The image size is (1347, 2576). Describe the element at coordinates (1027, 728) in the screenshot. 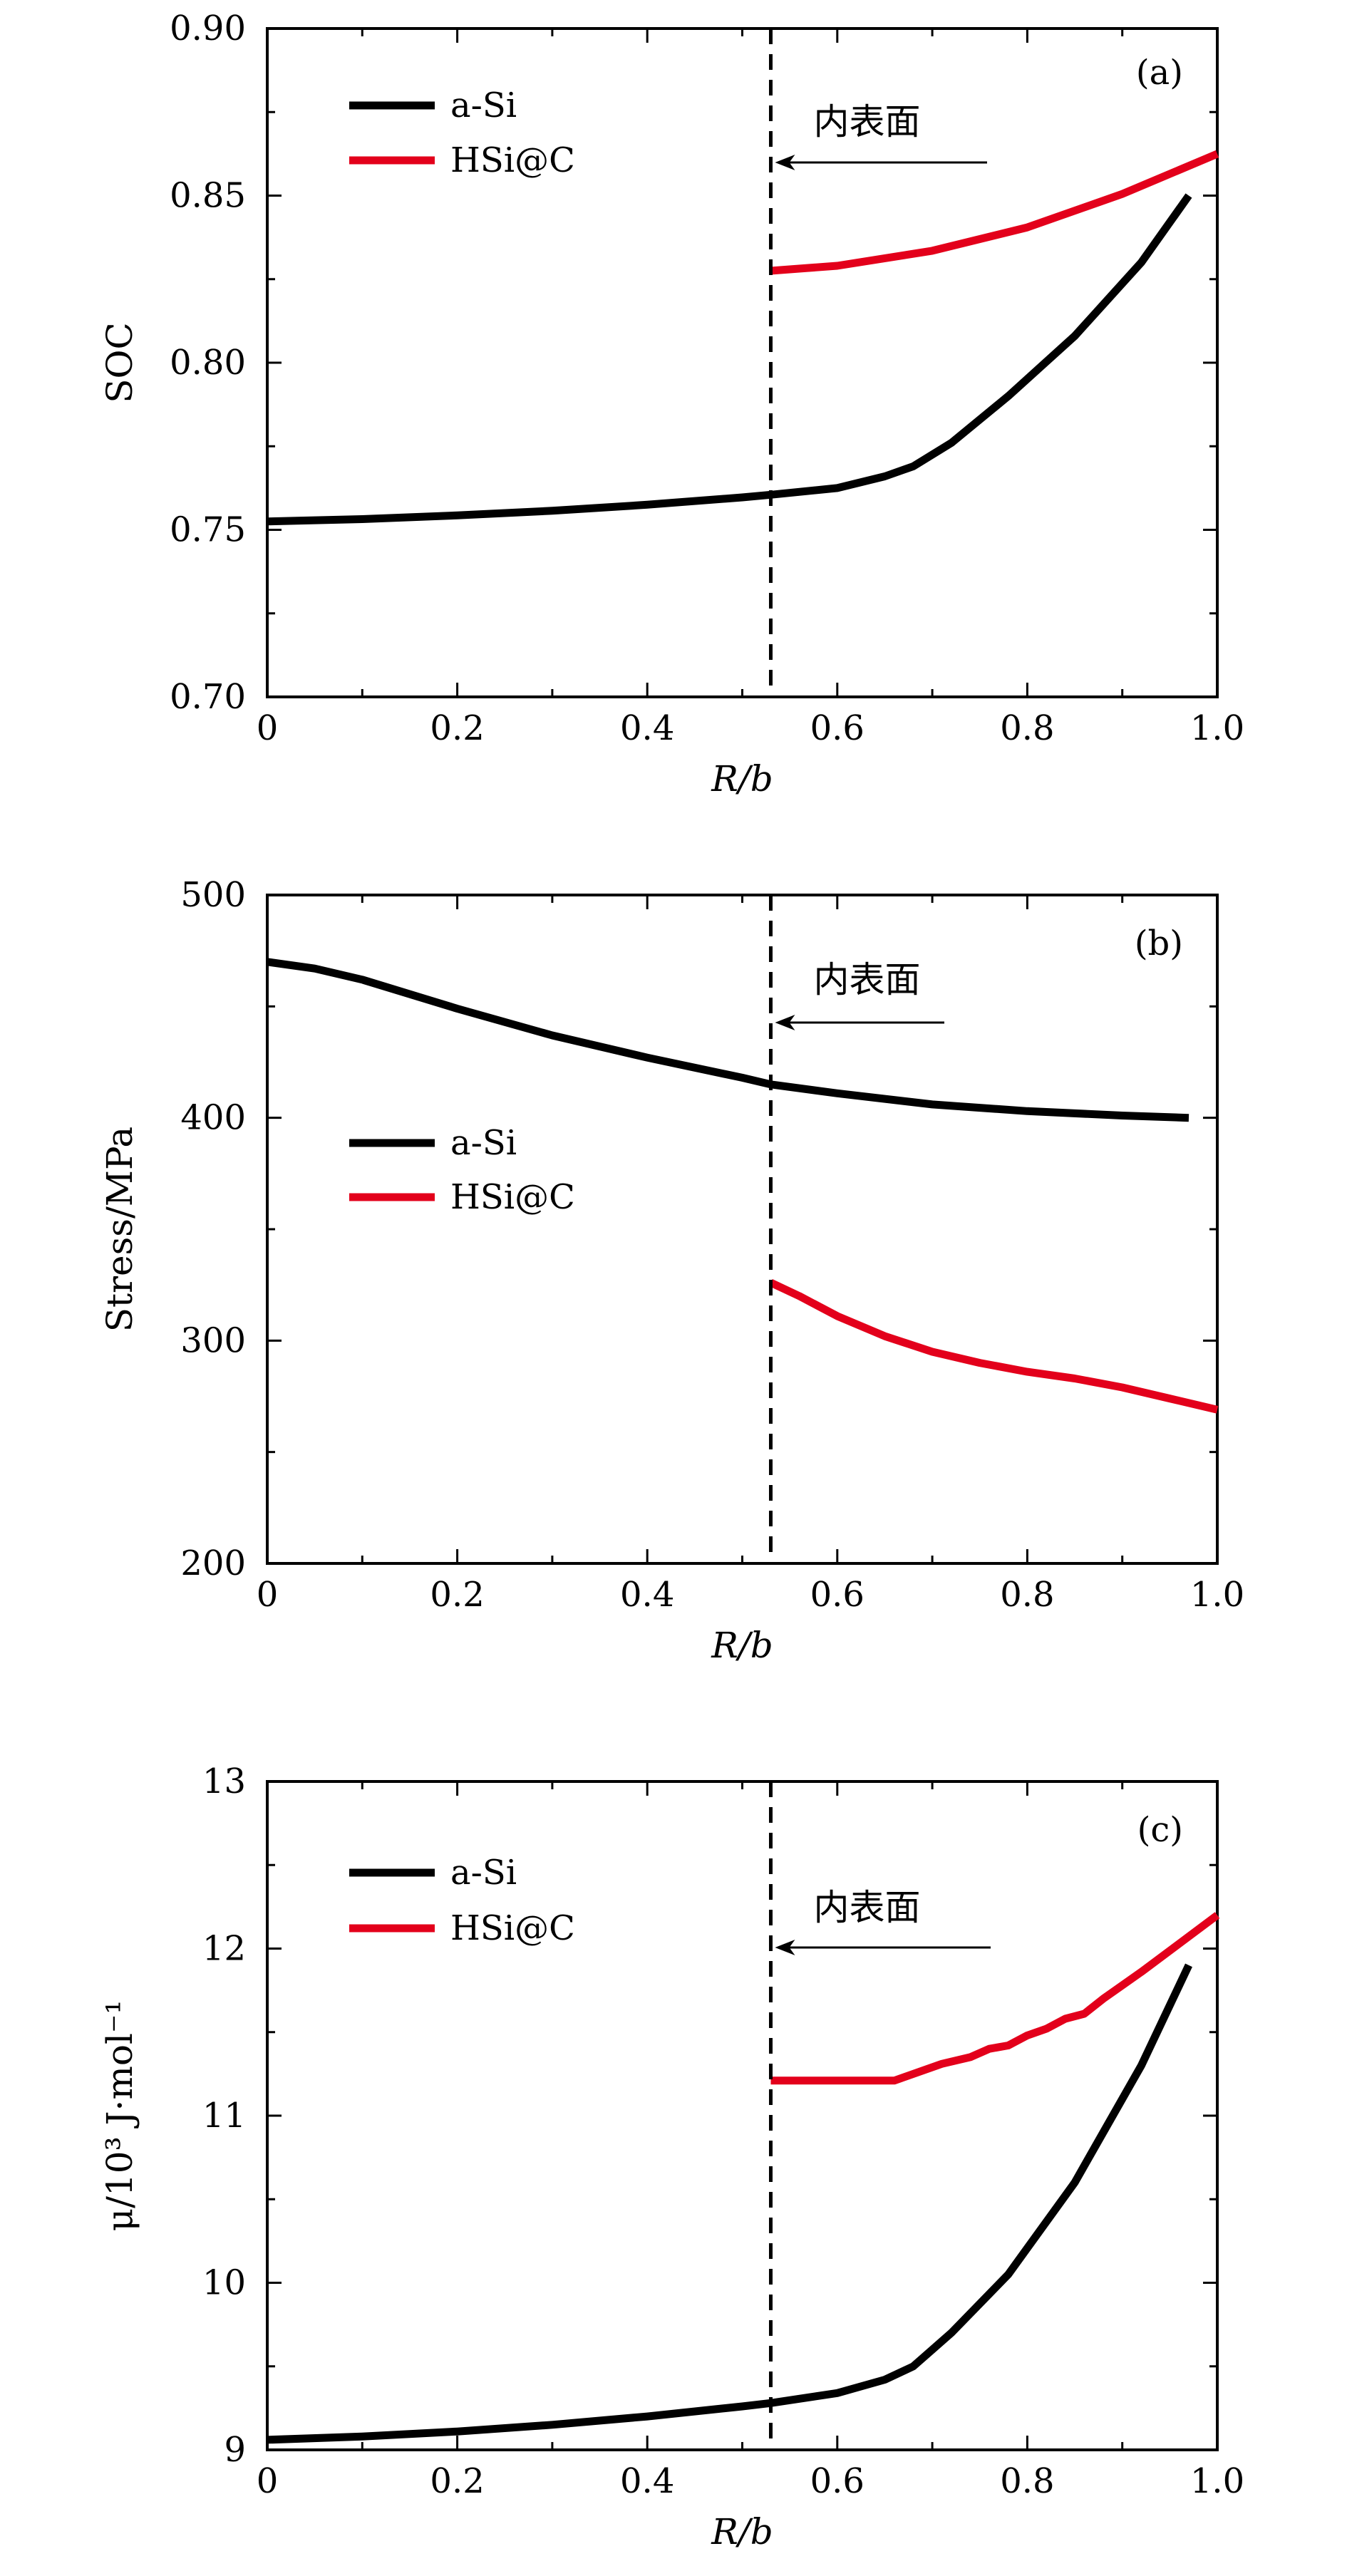

I see `panel-a-x-tick-label: 0.8` at that location.